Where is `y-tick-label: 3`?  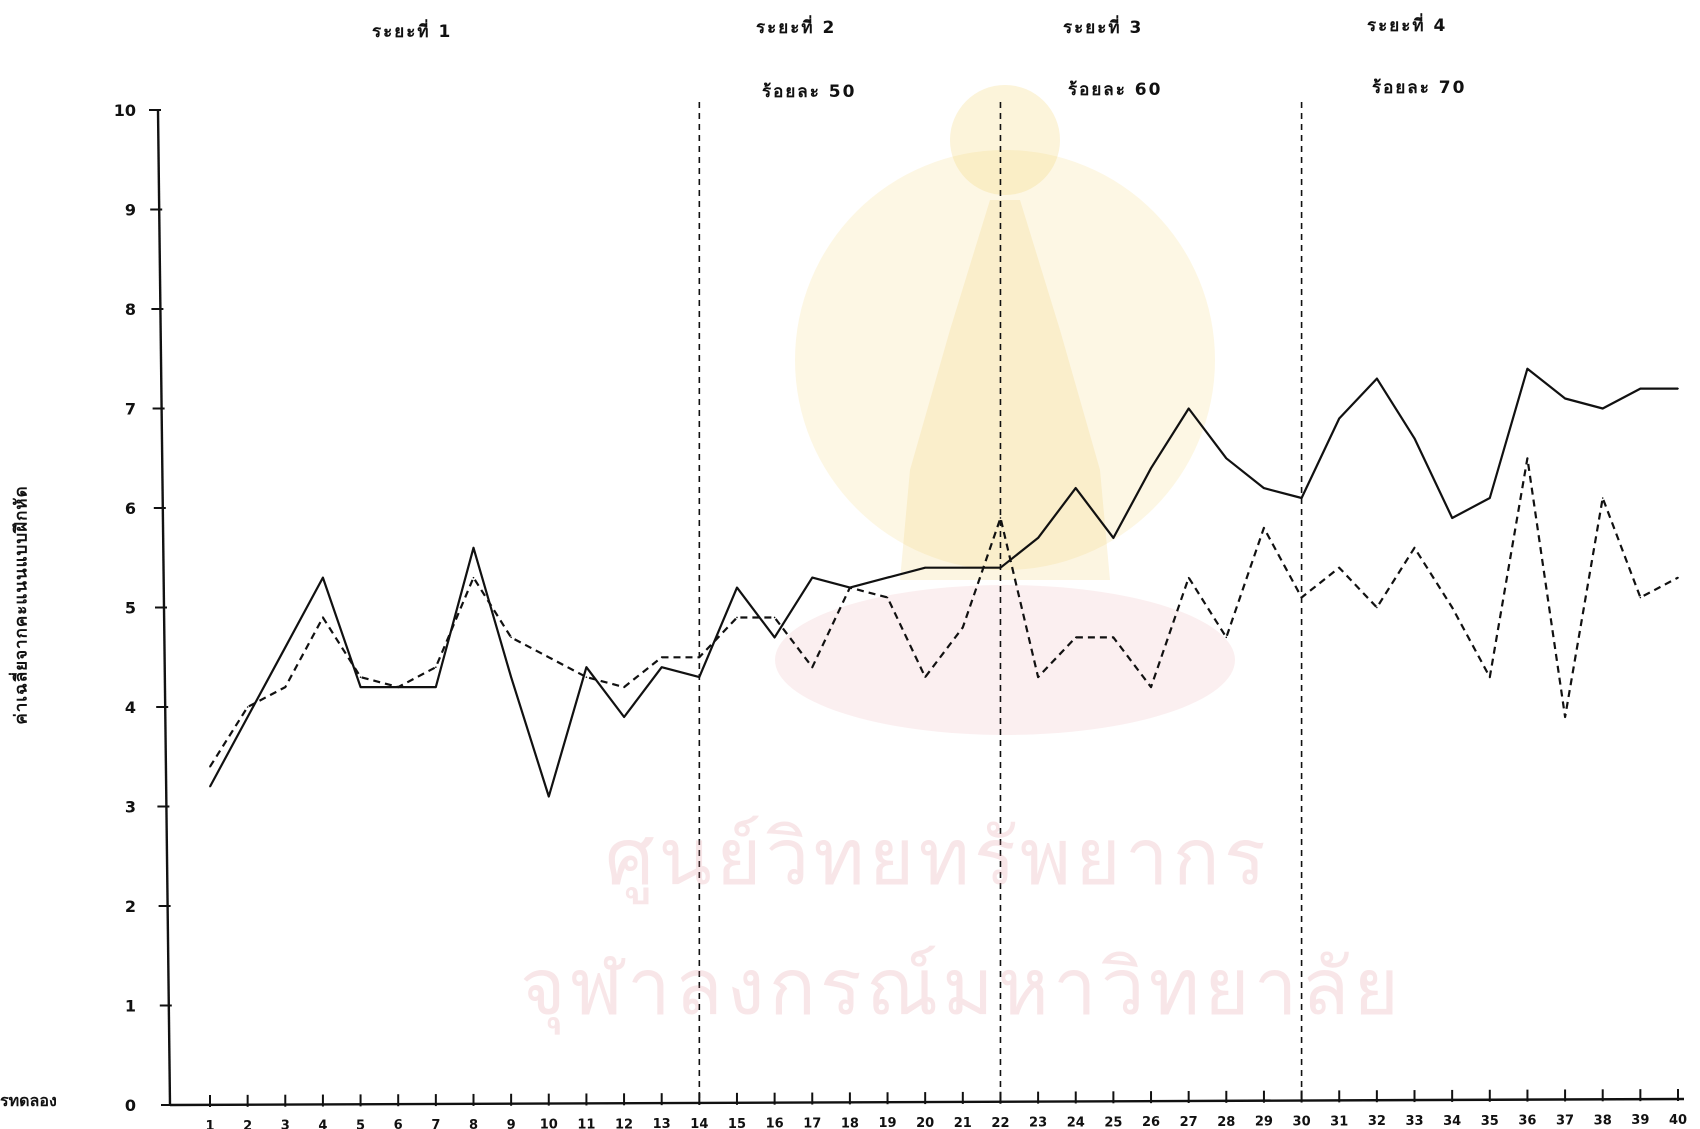 y-tick-label: 3 is located at coordinates (130, 807).